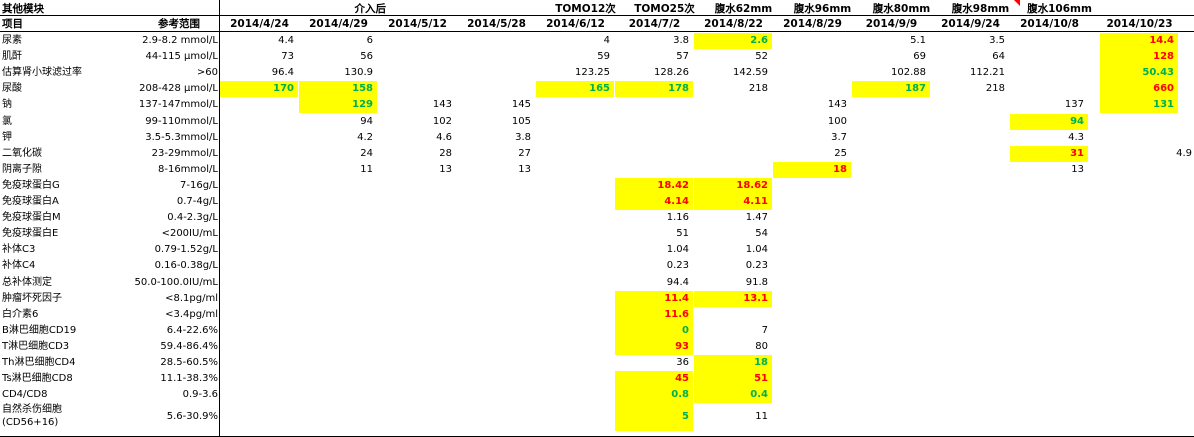  I want to click on result-cell: 158, so click(338, 89).